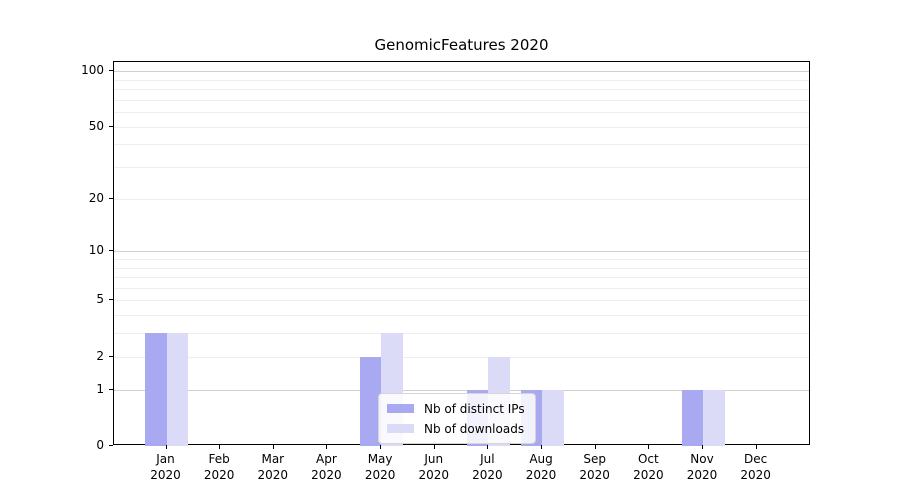 The height and width of the screenshot is (500, 900). Describe the element at coordinates (756, 447) in the screenshot. I see `x-tick-mark-dec` at that location.